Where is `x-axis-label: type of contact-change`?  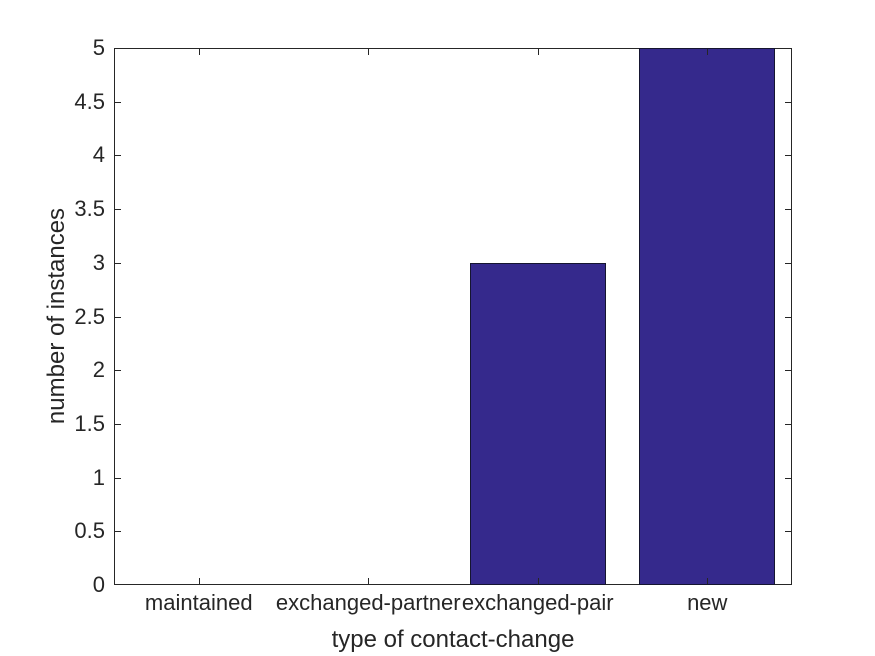 x-axis-label: type of contact-change is located at coordinates (453, 639).